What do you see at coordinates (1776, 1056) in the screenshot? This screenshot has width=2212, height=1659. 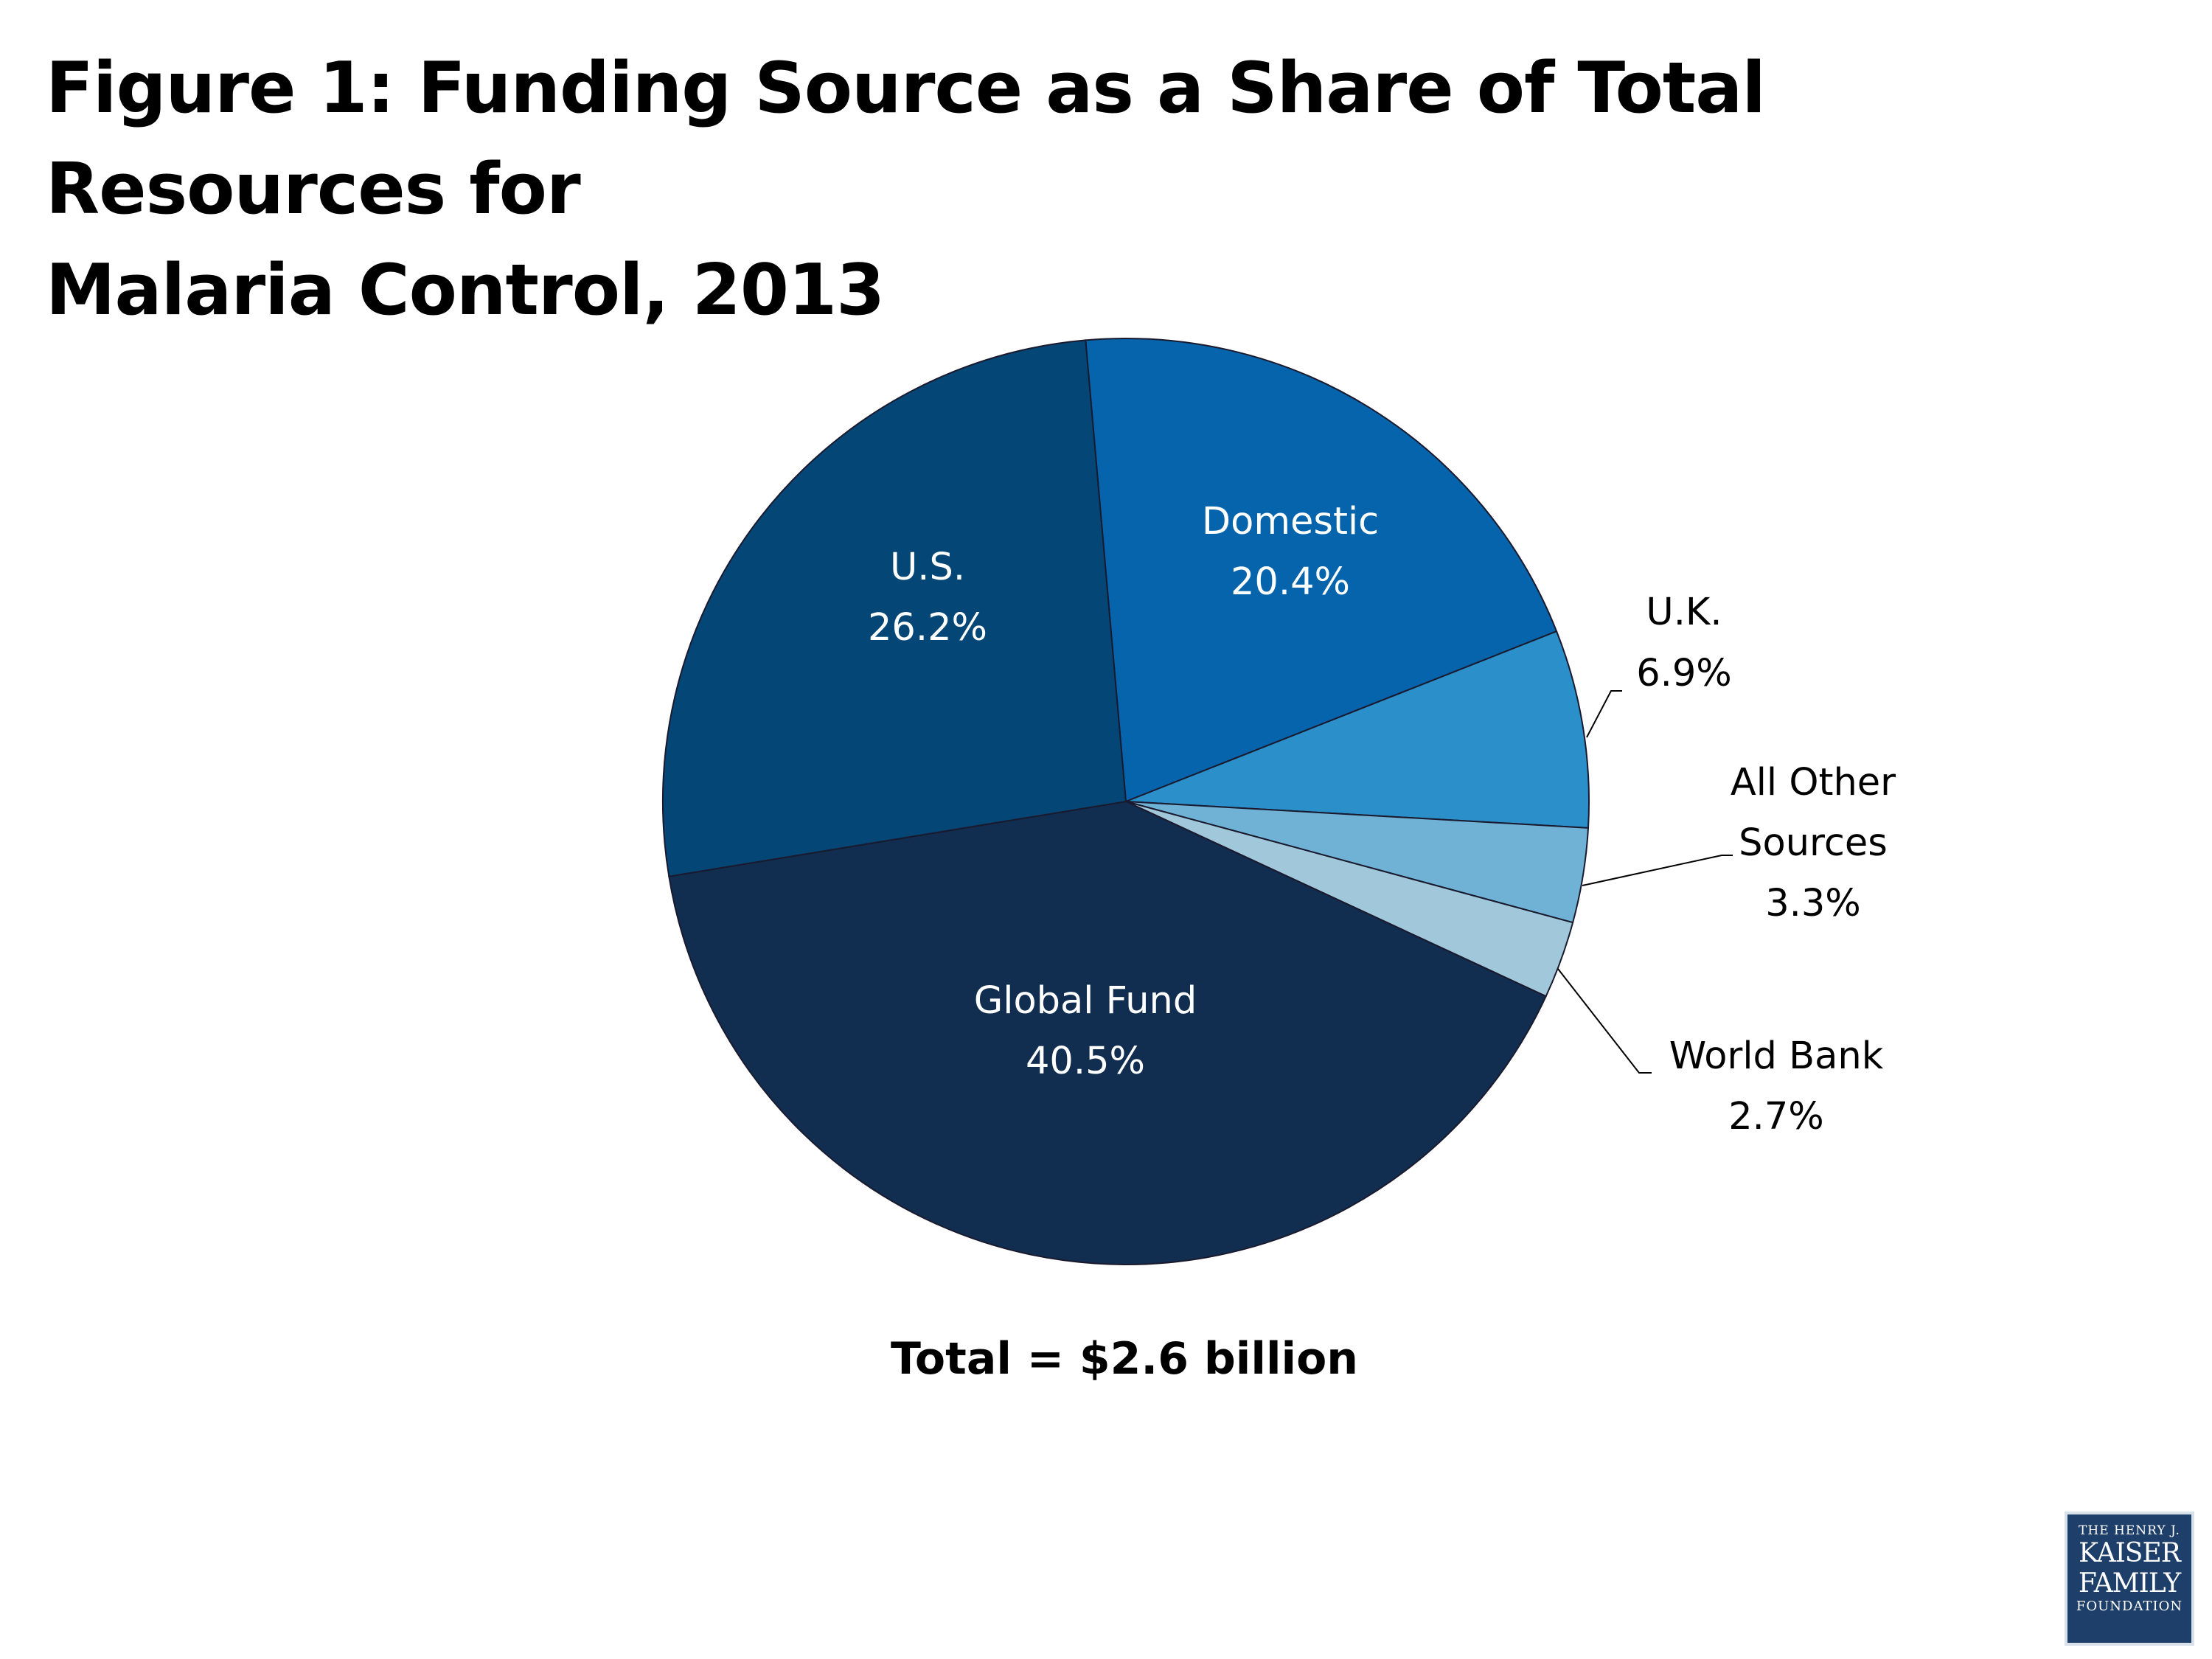 I see `label-world-bank-name: World Bank` at bounding box center [1776, 1056].